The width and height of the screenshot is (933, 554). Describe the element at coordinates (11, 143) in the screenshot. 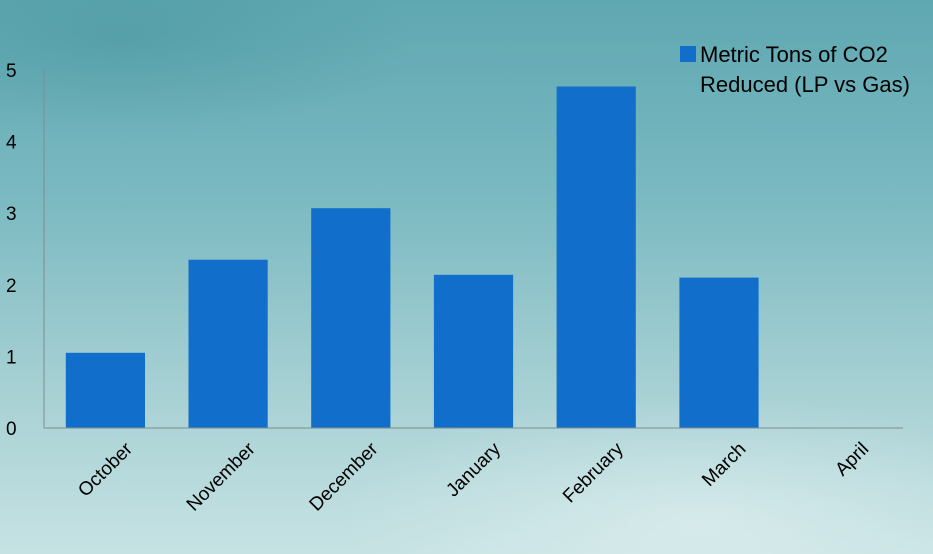

I see `y-tick-label: 4` at that location.